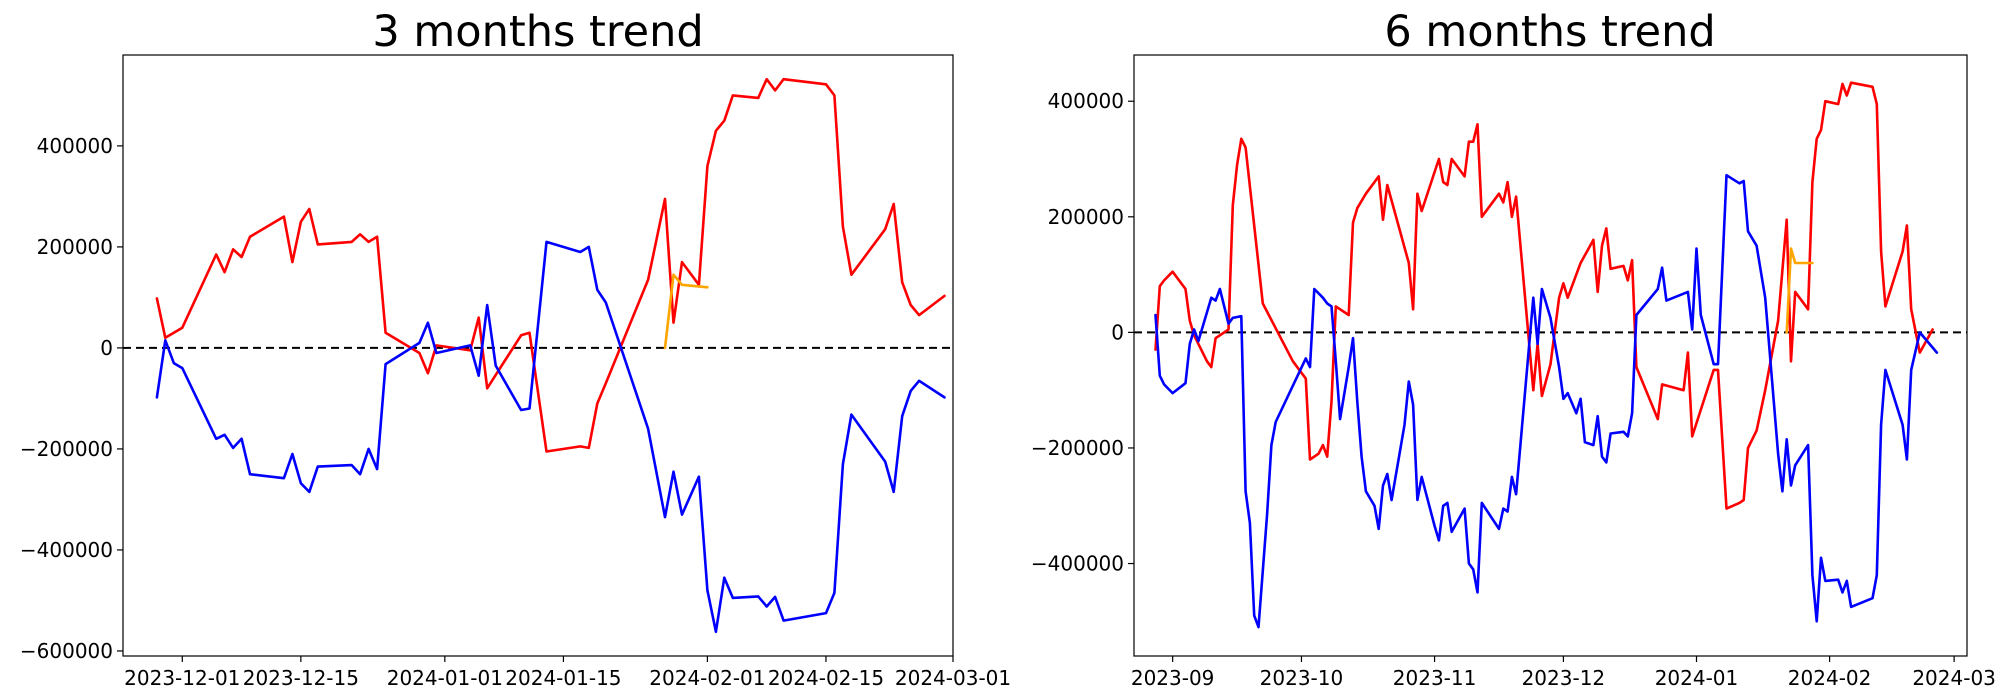 The width and height of the screenshot is (2000, 700). What do you see at coordinates (1302, 678) in the screenshot?
I see `x-tick-label: 2023-10` at bounding box center [1302, 678].